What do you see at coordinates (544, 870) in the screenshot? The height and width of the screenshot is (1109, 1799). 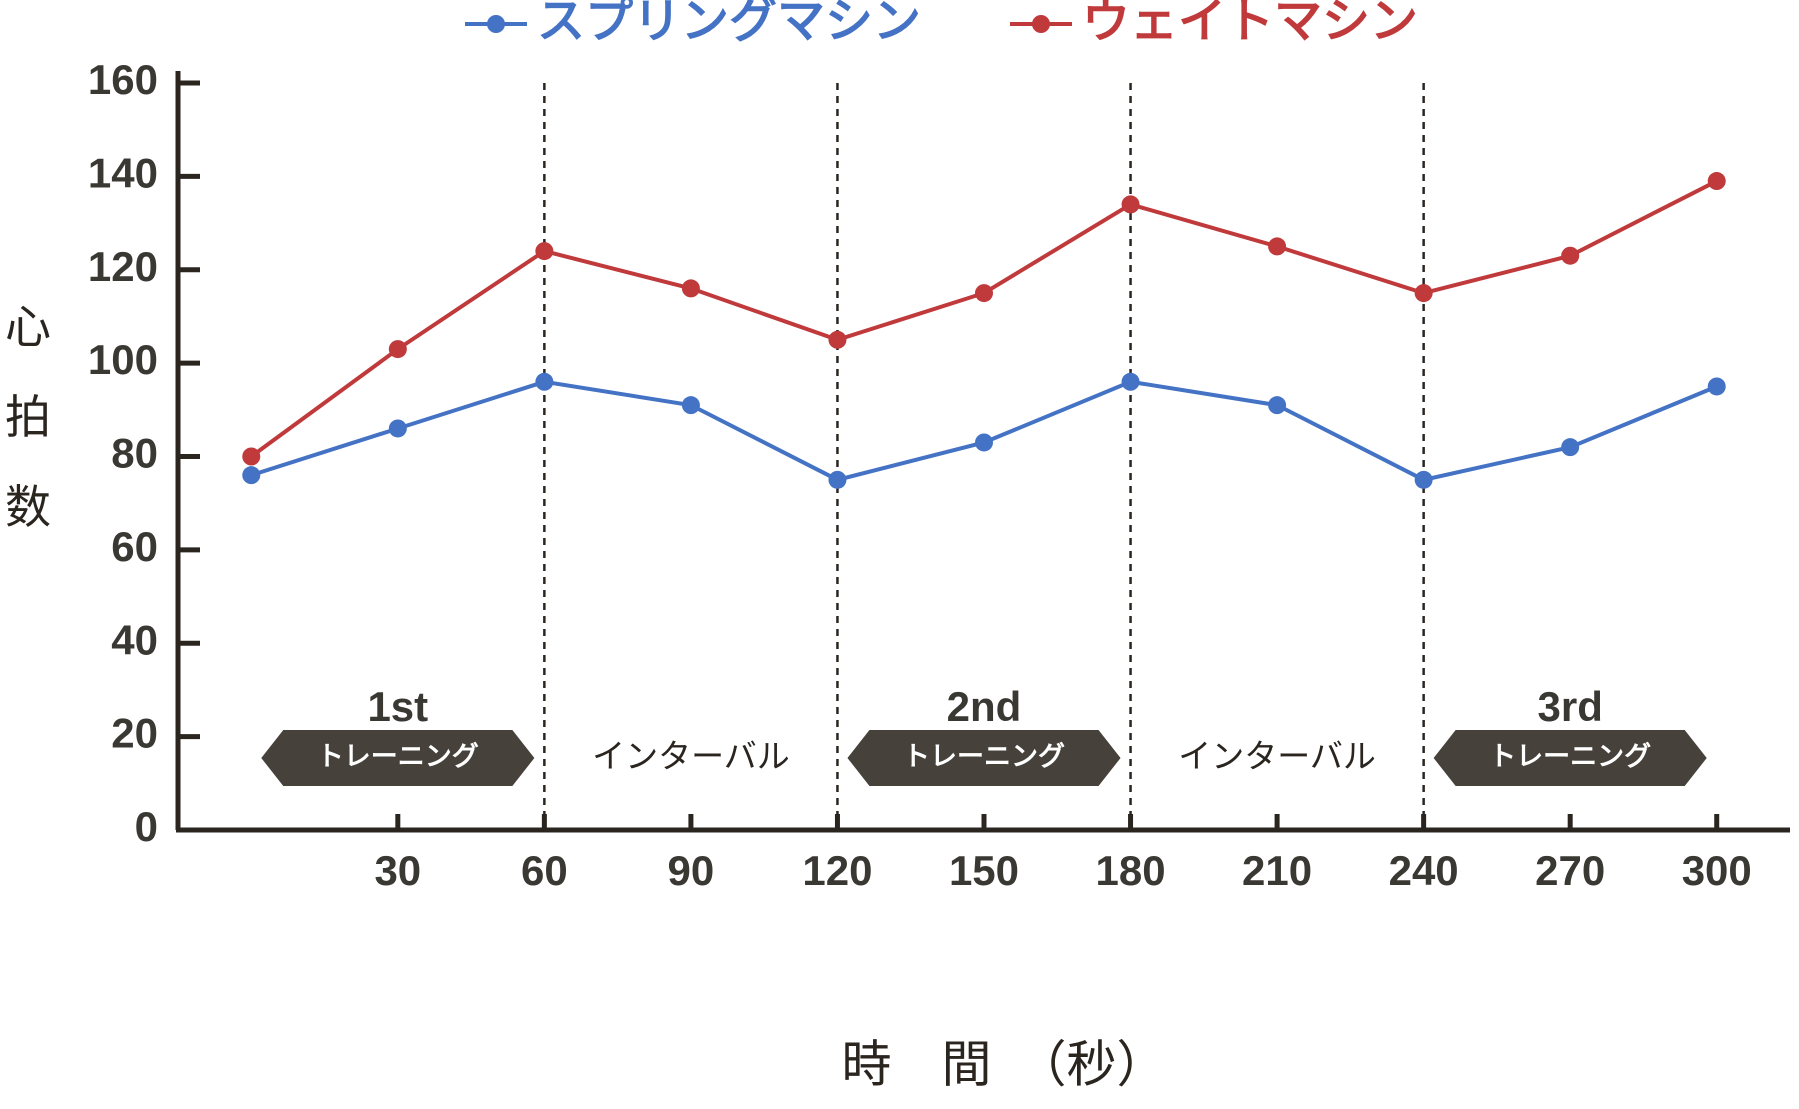 I see `x-tick-label: 60` at bounding box center [544, 870].